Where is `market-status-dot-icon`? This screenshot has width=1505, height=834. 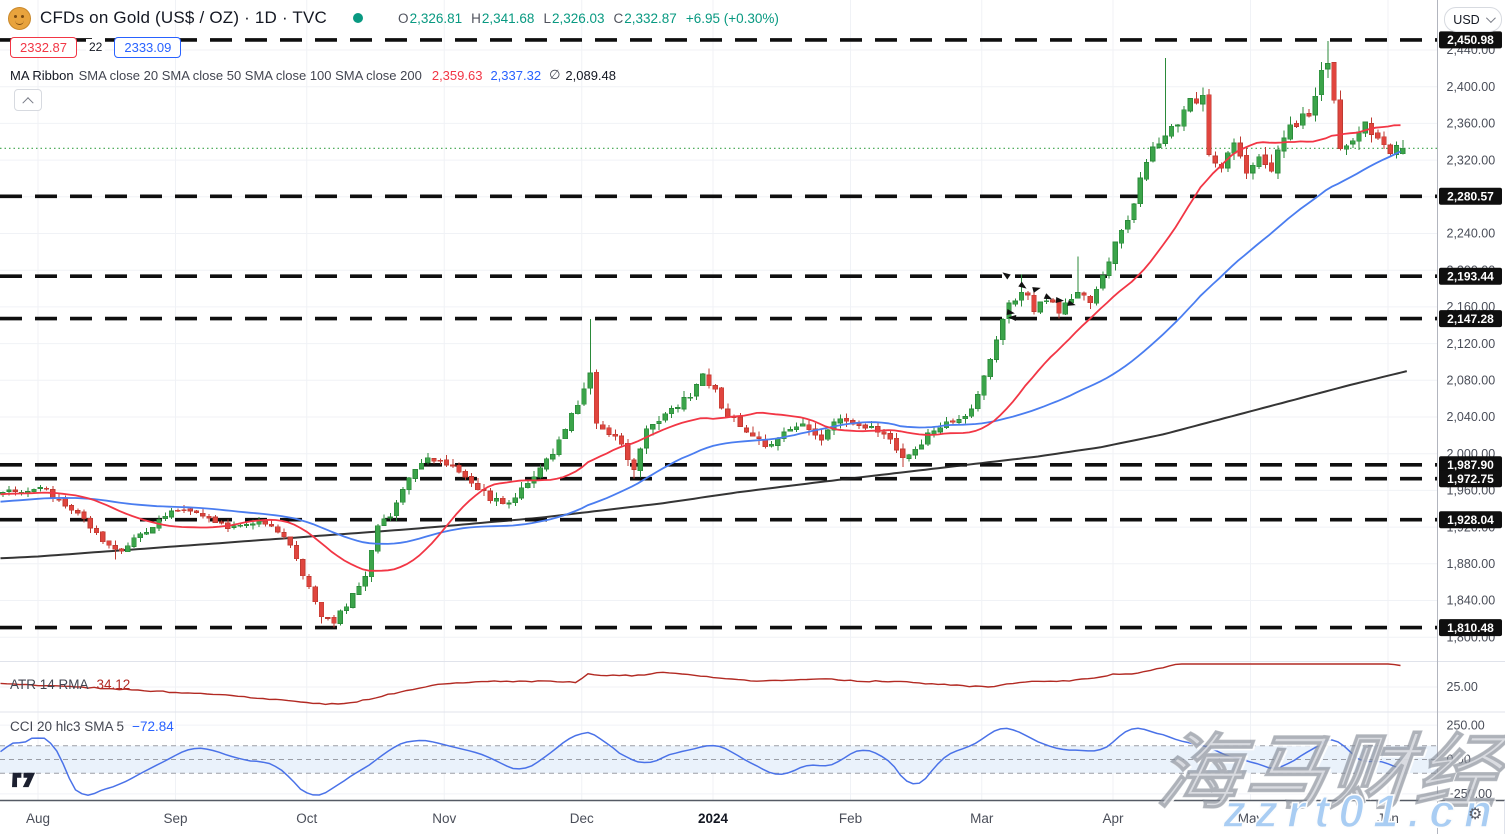
market-status-dot-icon is located at coordinates (358, 18).